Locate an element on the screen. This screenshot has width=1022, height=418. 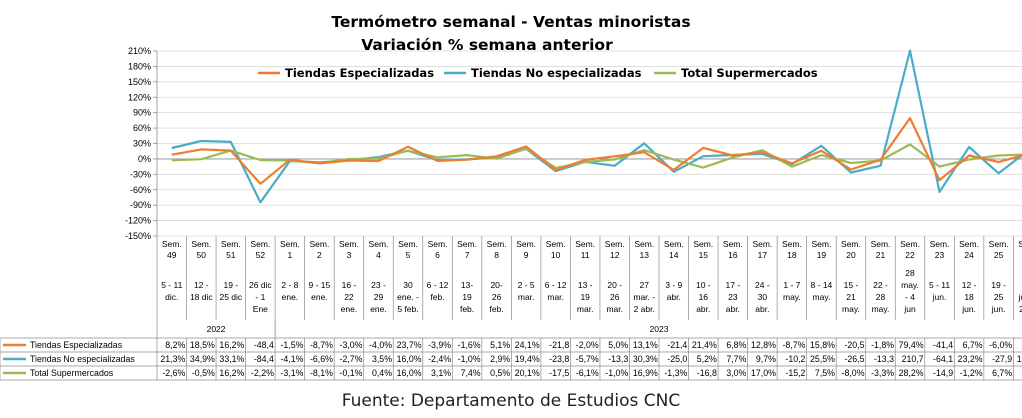
data-label: -6,0% is located at coordinates (1000, 345).